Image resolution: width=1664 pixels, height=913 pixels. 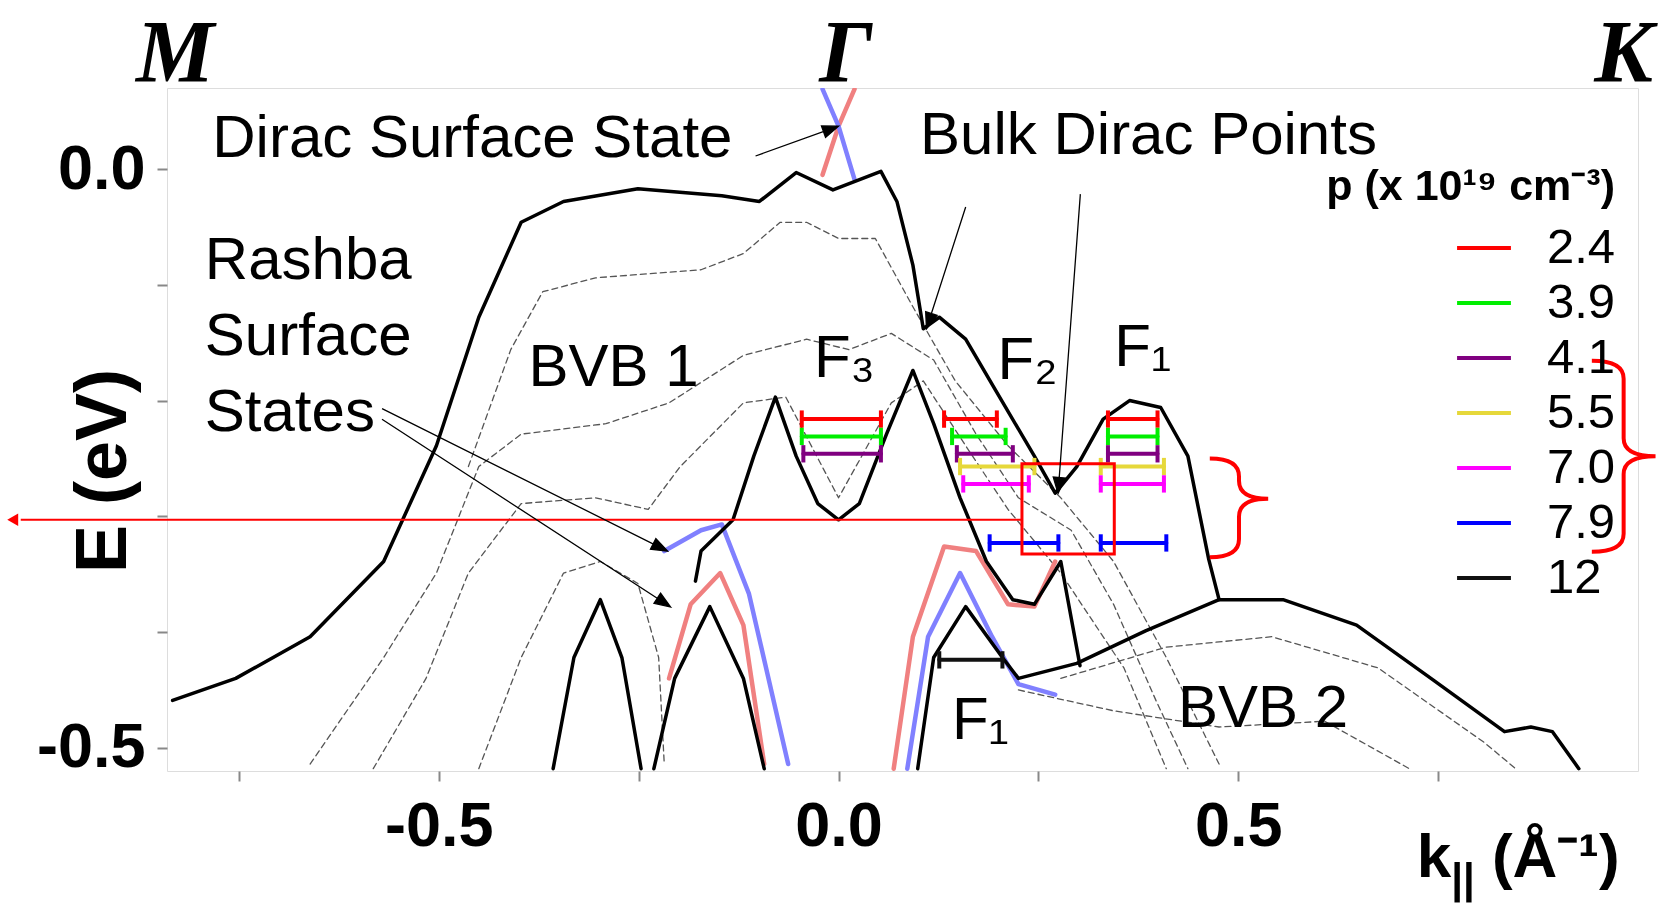 What do you see at coordinates (844, 357) in the screenshot?
I see `annotation: F₃` at bounding box center [844, 357].